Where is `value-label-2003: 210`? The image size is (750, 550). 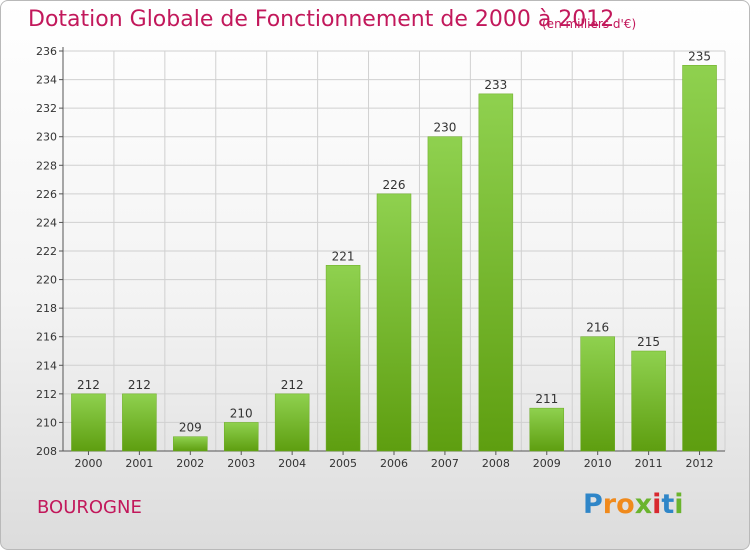 value-label-2003: 210 is located at coordinates (241, 413).